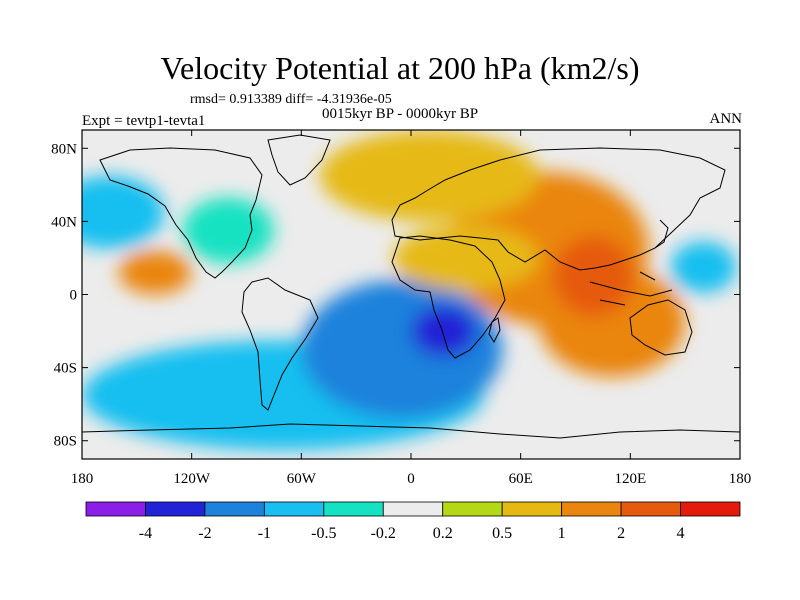  Describe the element at coordinates (400, 68) in the screenshot. I see `chart-title: Velocity Potential at 200 hPa (km2/s)` at that location.